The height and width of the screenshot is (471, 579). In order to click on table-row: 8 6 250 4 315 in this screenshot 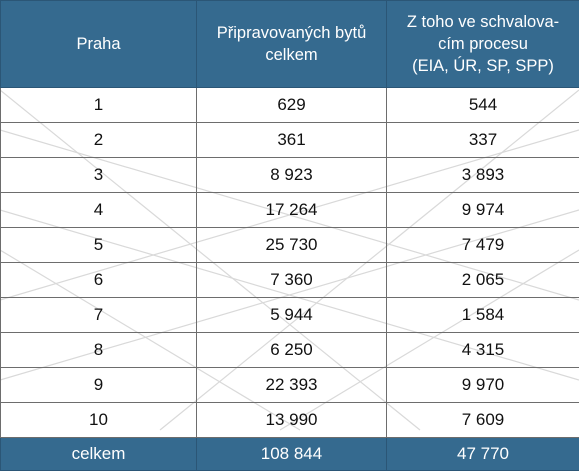, I will do `click(289, 350)`.